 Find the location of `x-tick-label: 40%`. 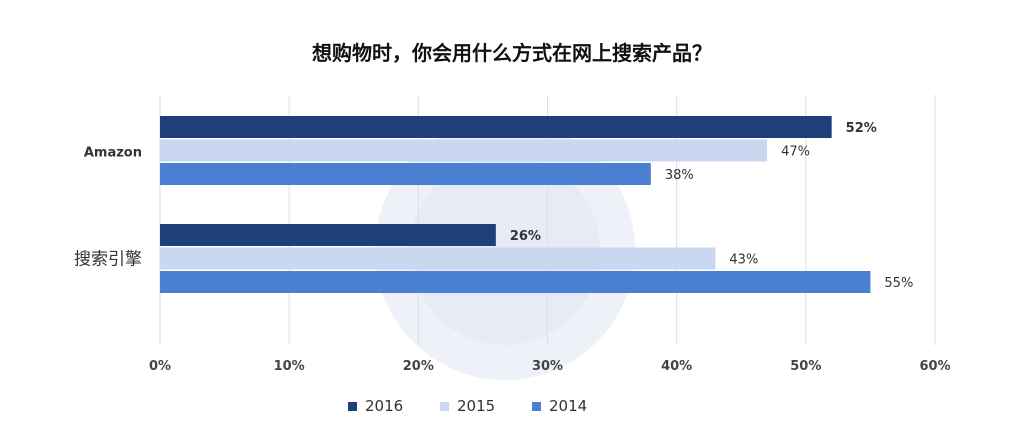

x-tick-label: 40% is located at coordinates (676, 366).